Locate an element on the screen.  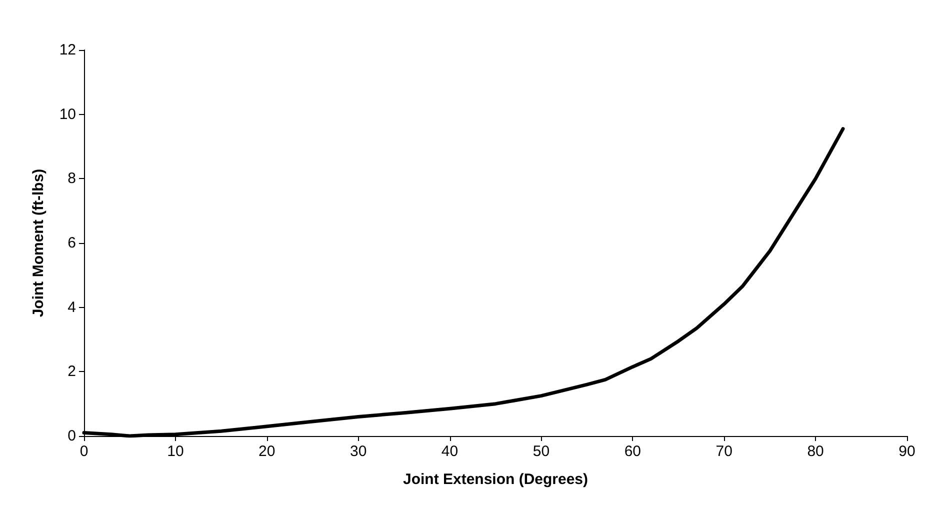
x-tick-label: 80 is located at coordinates (815, 451).